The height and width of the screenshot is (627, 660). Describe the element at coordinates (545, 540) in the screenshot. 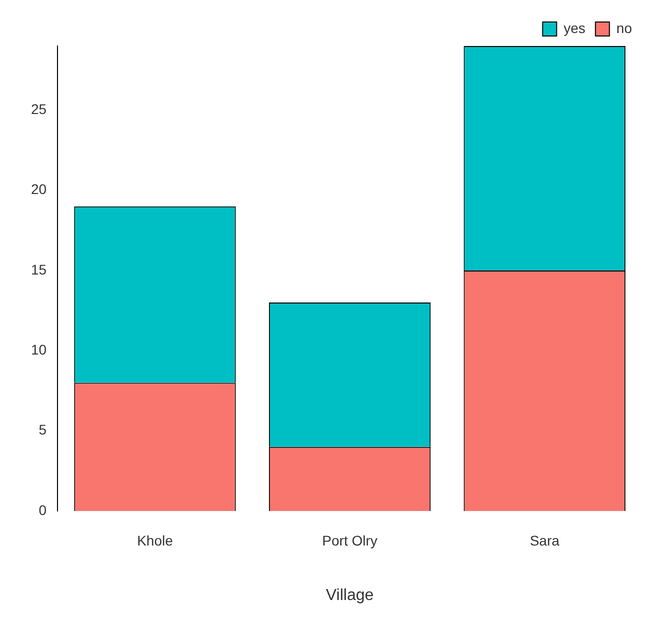

I see `x-tick-label: Sara` at that location.